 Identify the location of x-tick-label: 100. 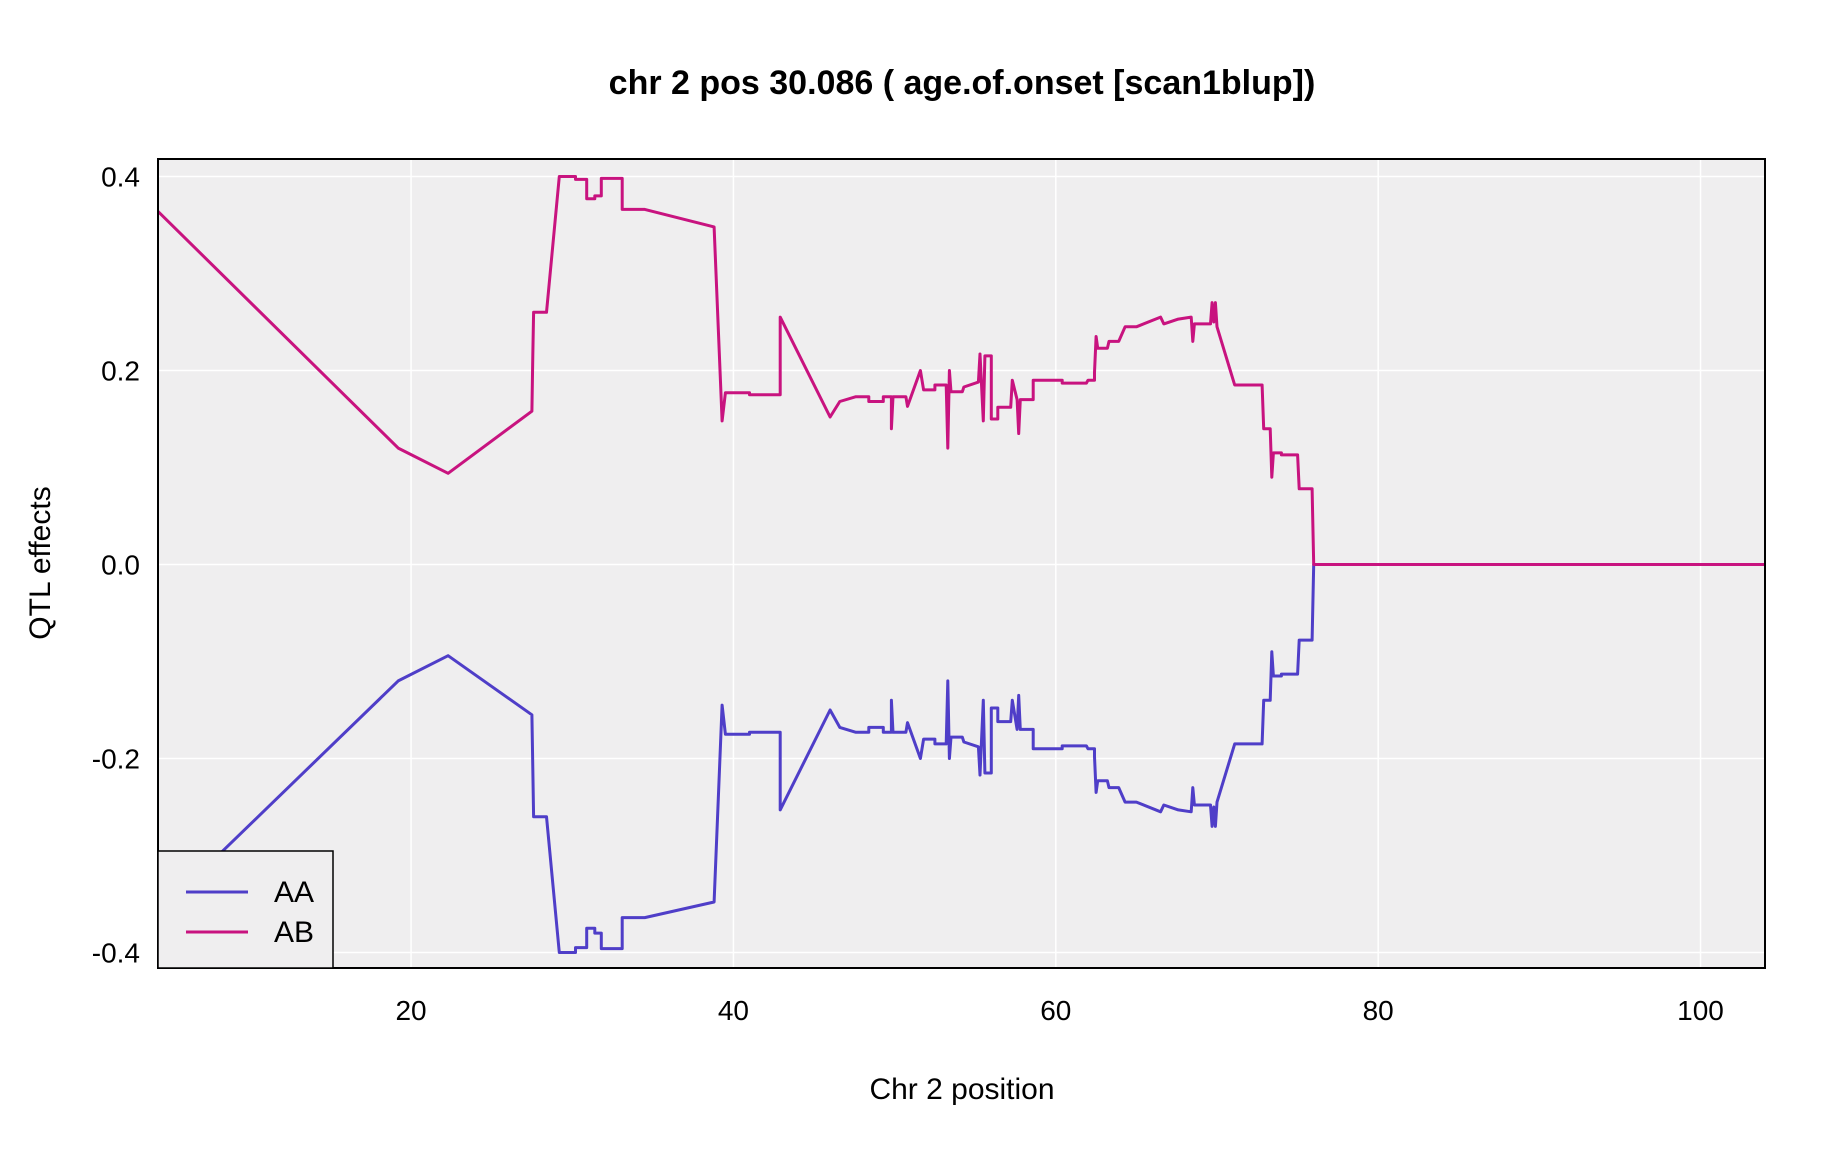
(1700, 1010).